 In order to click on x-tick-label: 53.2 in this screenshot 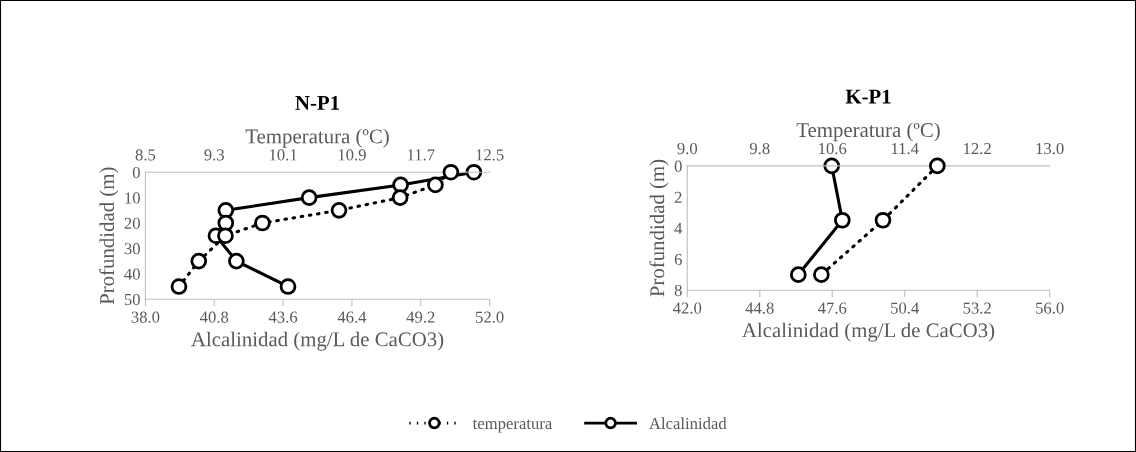, I will do `click(977, 308)`.